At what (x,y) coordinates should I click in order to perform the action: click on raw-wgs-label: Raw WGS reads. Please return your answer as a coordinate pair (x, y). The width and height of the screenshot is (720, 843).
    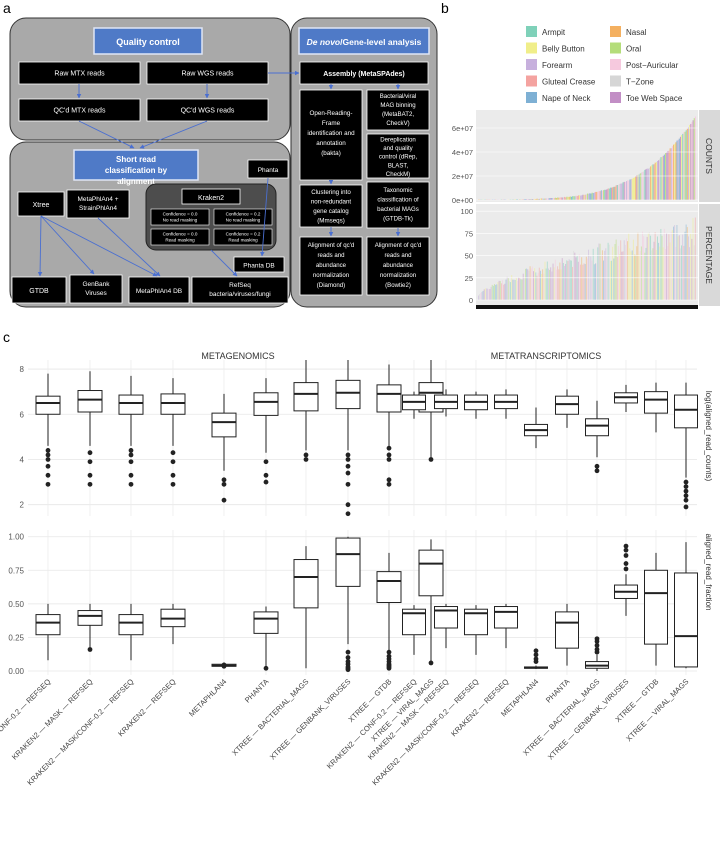
    Looking at the image, I should click on (207, 74).